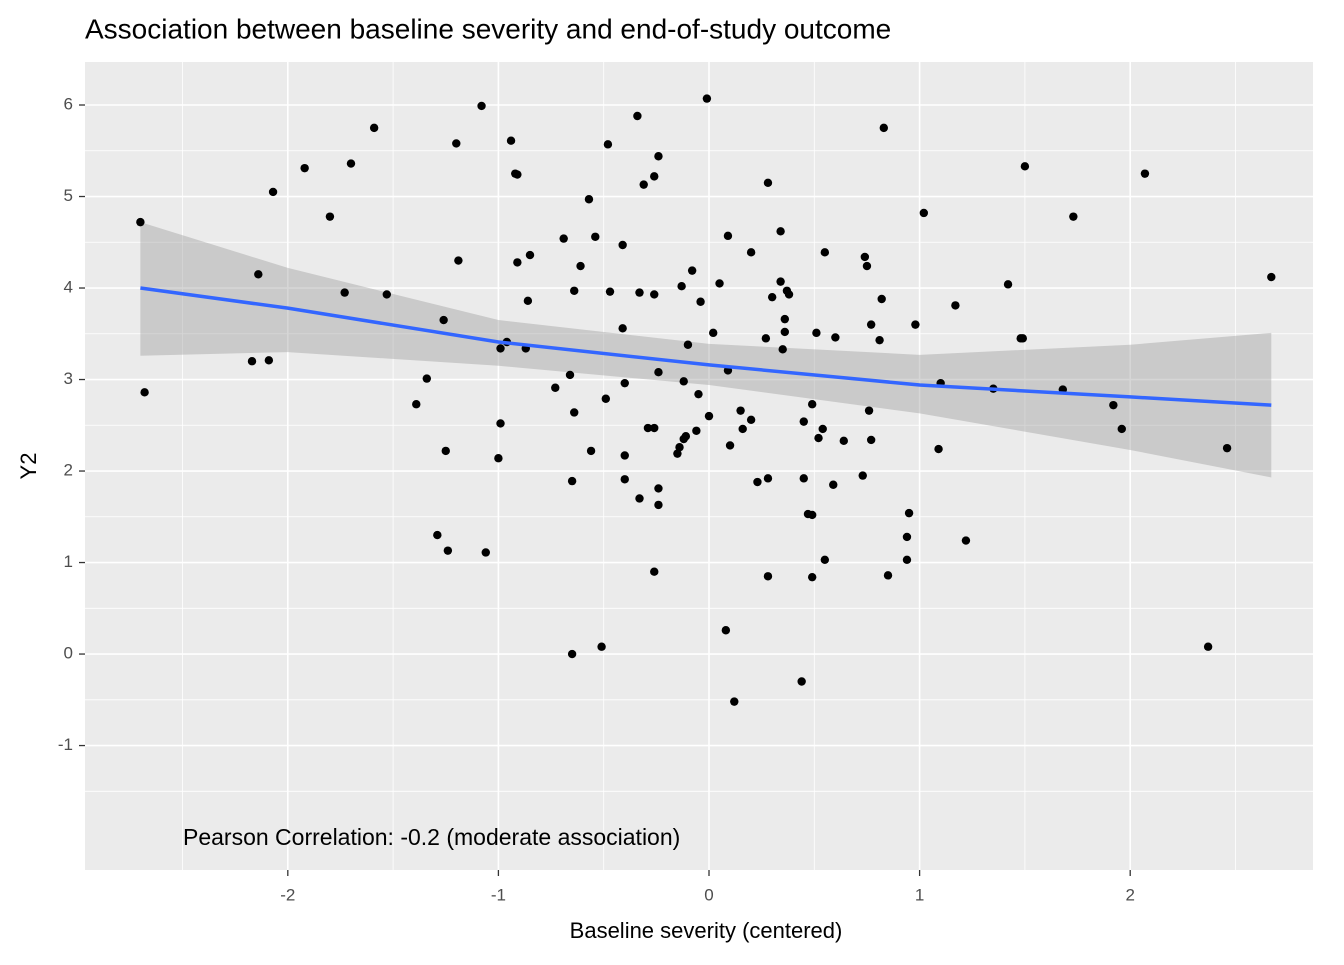 Image resolution: width=1344 pixels, height=965 pixels. Describe the element at coordinates (287, 894) in the screenshot. I see `x-tick-label: -2` at that location.